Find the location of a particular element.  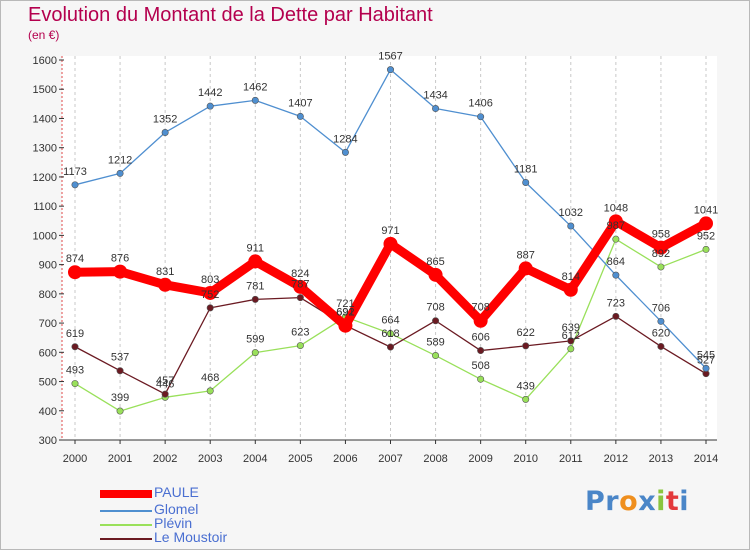

data-label: 545 is located at coordinates (706, 355).